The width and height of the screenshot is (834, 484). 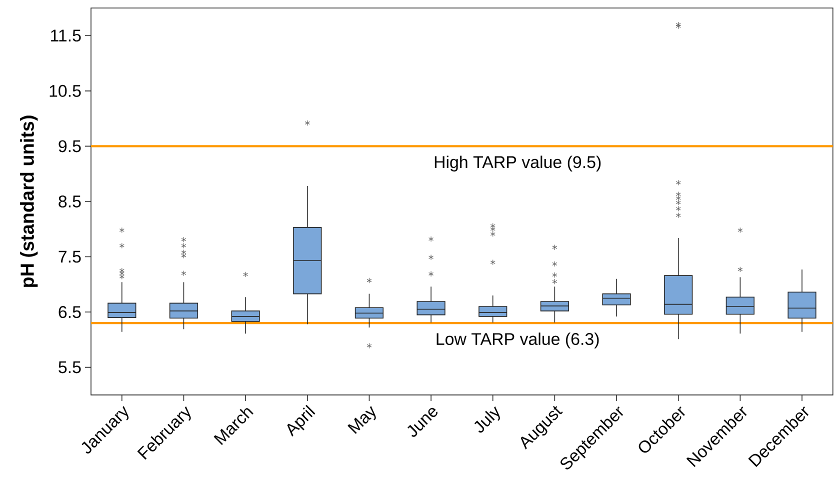 I want to click on x-tick-label: July, so click(x=487, y=419).